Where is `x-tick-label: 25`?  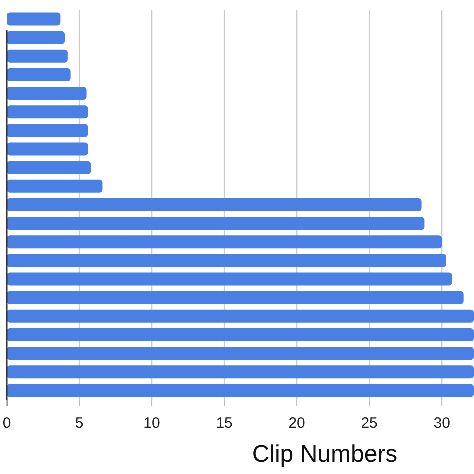 x-tick-label: 25 is located at coordinates (369, 423).